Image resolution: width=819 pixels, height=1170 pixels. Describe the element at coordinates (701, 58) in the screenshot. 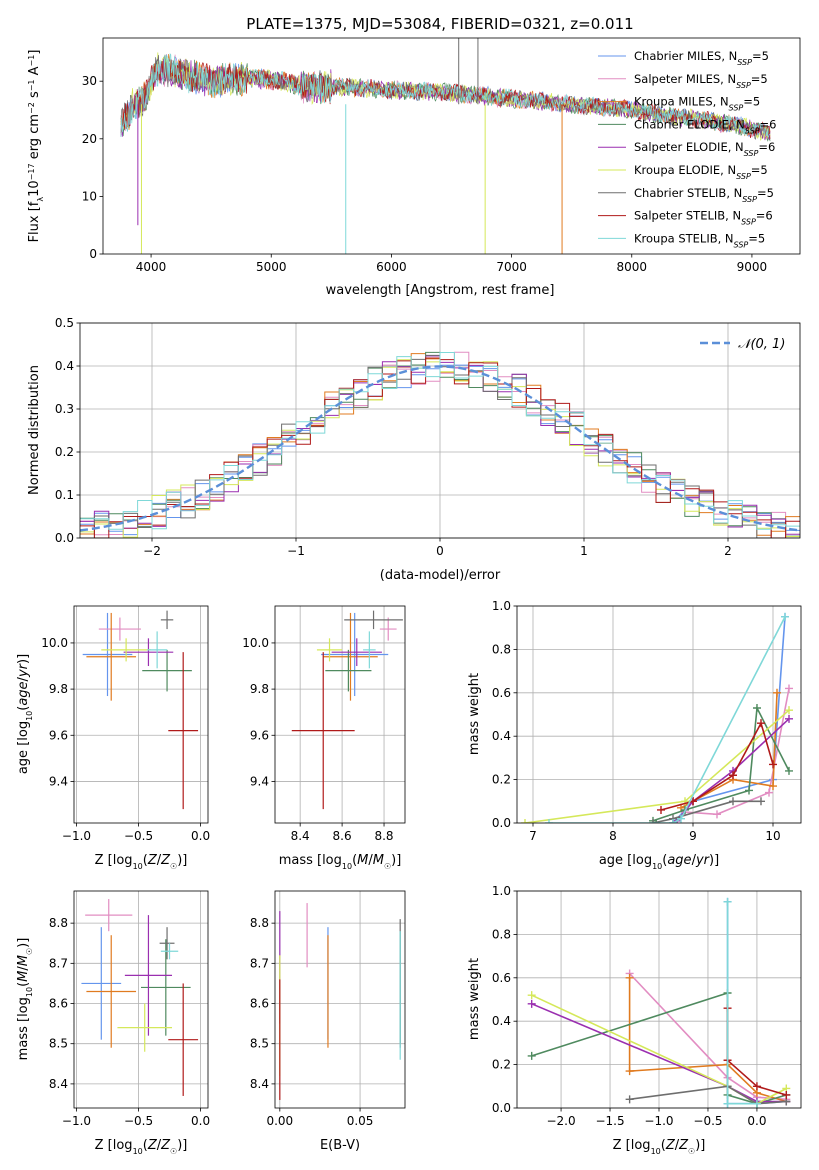

I see `legend-label: Chabrier MILES, NSSP=5` at that location.